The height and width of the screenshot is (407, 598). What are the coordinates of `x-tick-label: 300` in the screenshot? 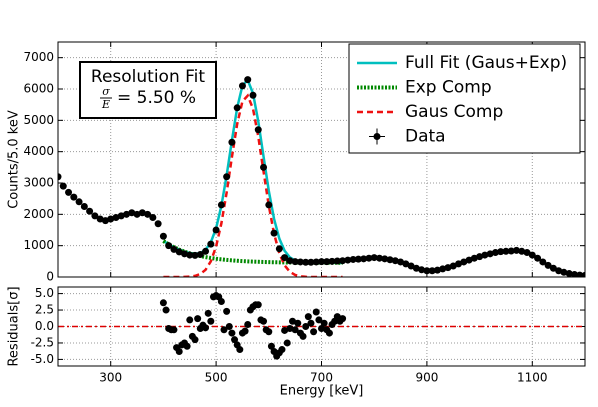 It's located at (110, 378).